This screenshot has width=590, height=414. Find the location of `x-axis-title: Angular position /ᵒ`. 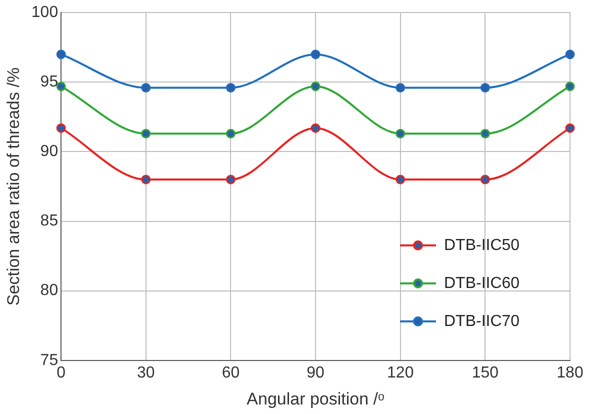

x-axis-title: Angular position /ᵒ is located at coordinates (315, 398).